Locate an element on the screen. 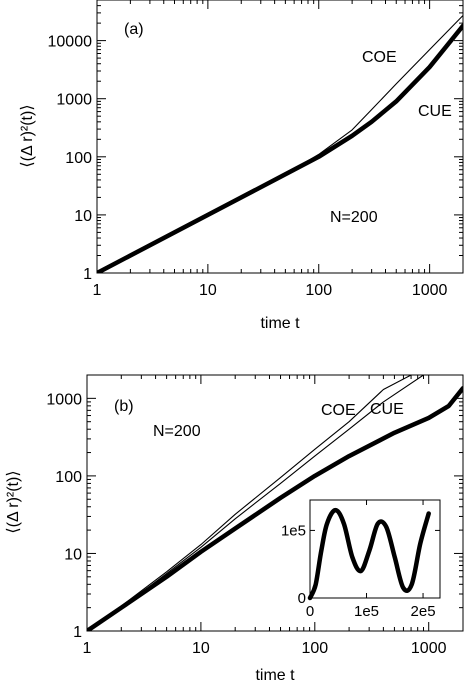  panel-label: (b) is located at coordinates (124, 406).